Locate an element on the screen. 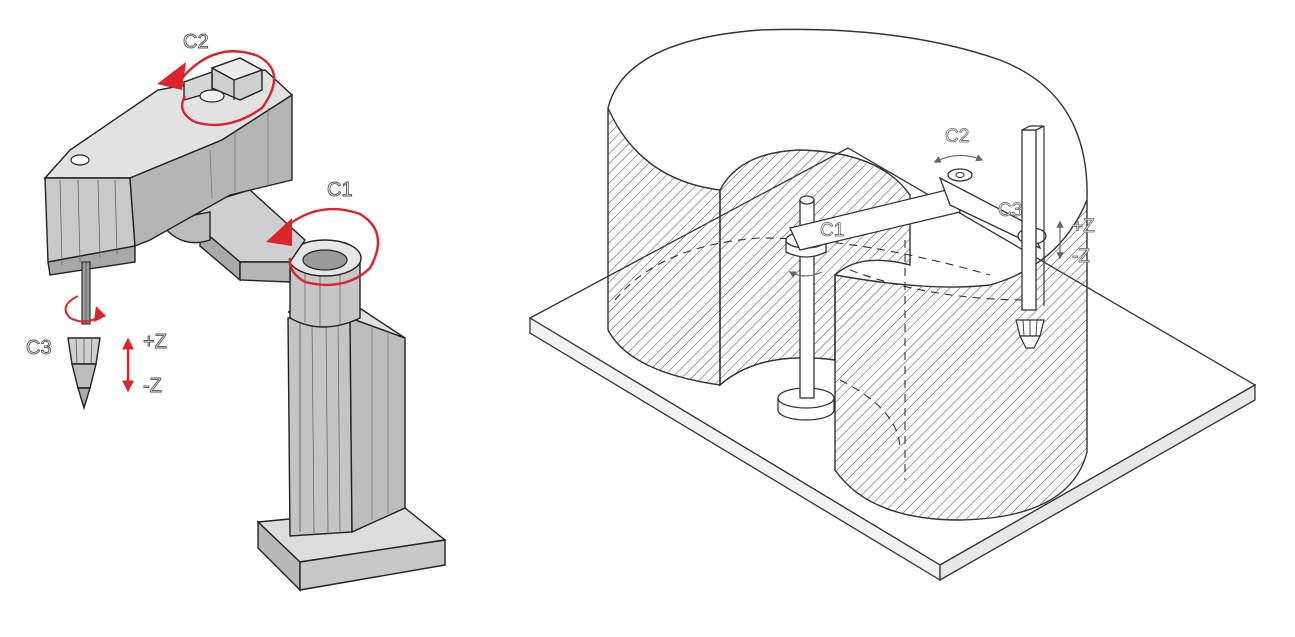  c3-label: C3 is located at coordinates (39, 348).